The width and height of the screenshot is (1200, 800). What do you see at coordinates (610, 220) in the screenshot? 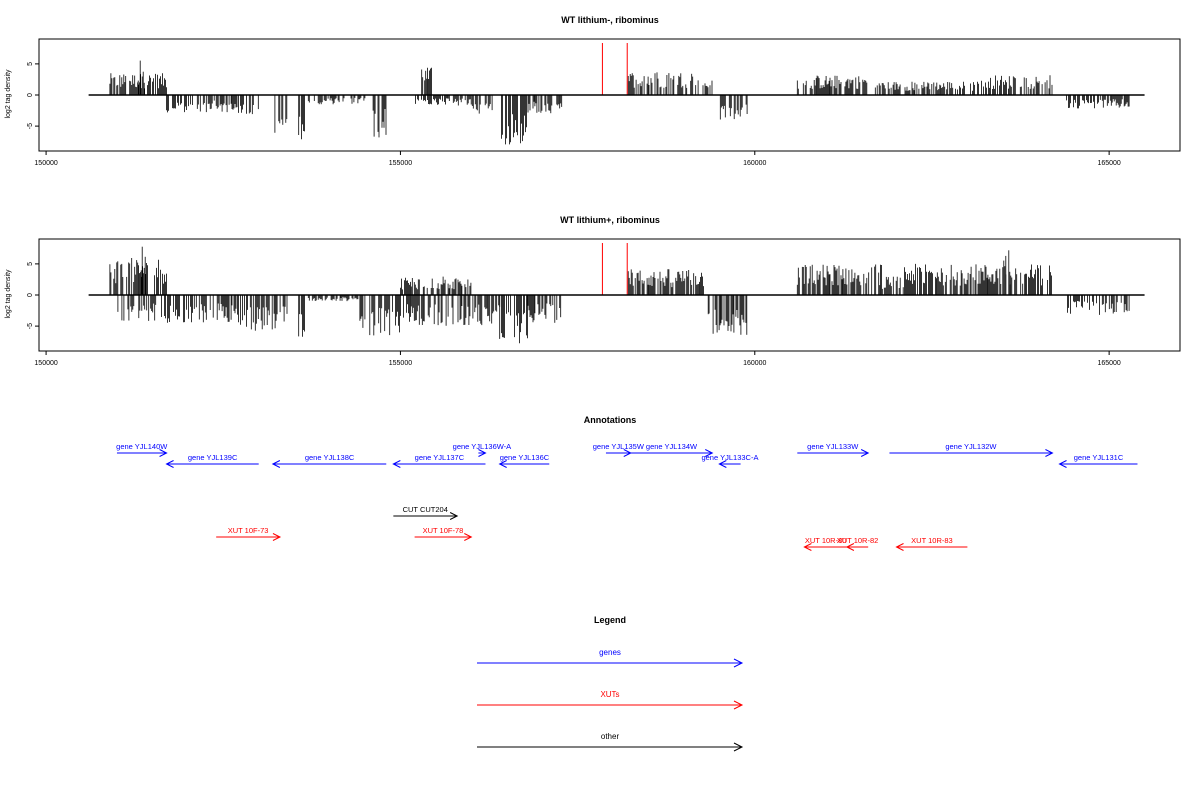
I see `panel-title: WT lithium+, ribominus` at bounding box center [610, 220].